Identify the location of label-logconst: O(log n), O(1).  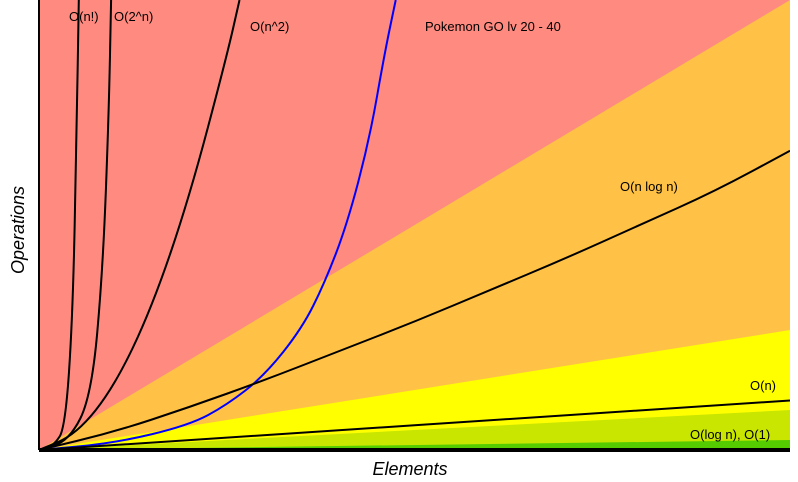
(730, 434).